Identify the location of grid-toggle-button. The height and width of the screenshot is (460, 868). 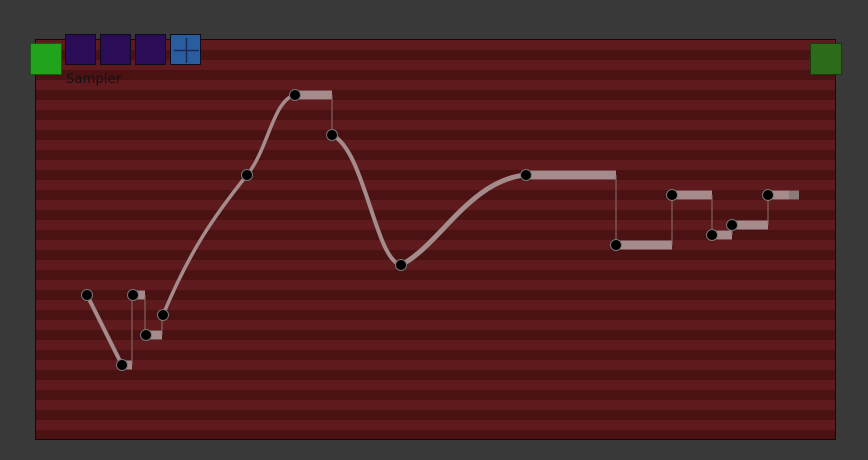
(185, 49).